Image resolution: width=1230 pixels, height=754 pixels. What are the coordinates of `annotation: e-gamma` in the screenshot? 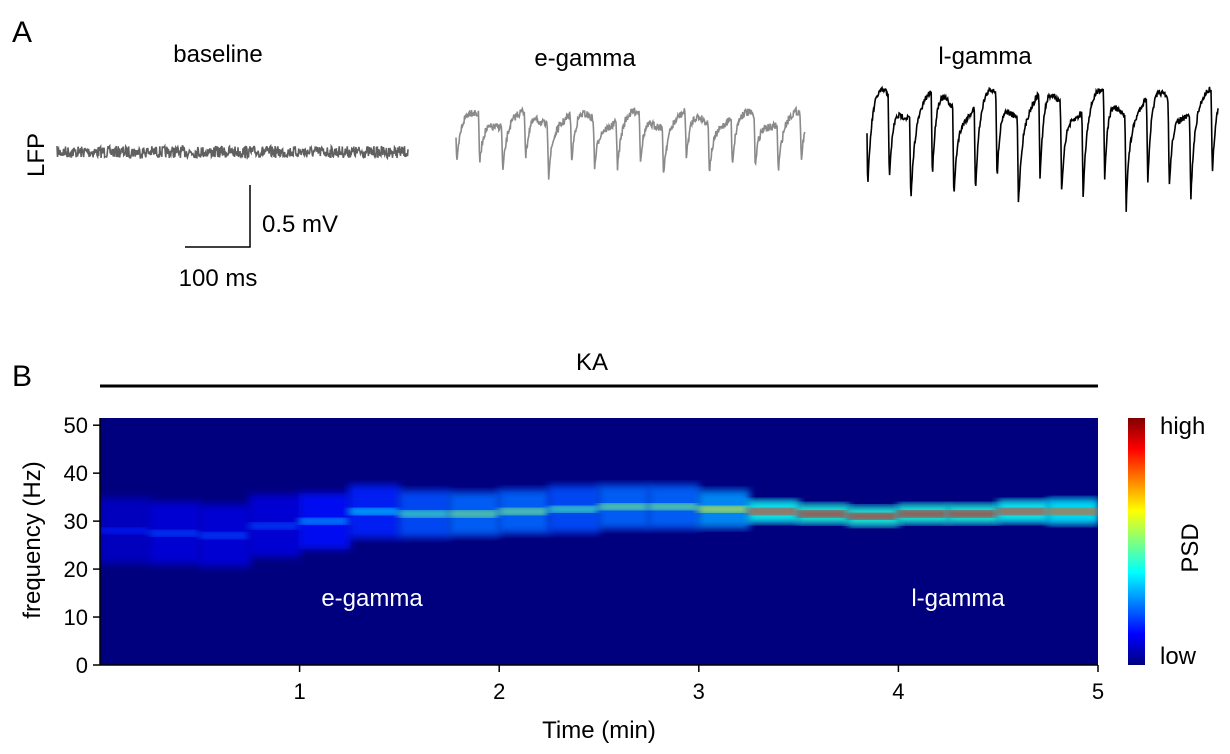 It's located at (372, 598).